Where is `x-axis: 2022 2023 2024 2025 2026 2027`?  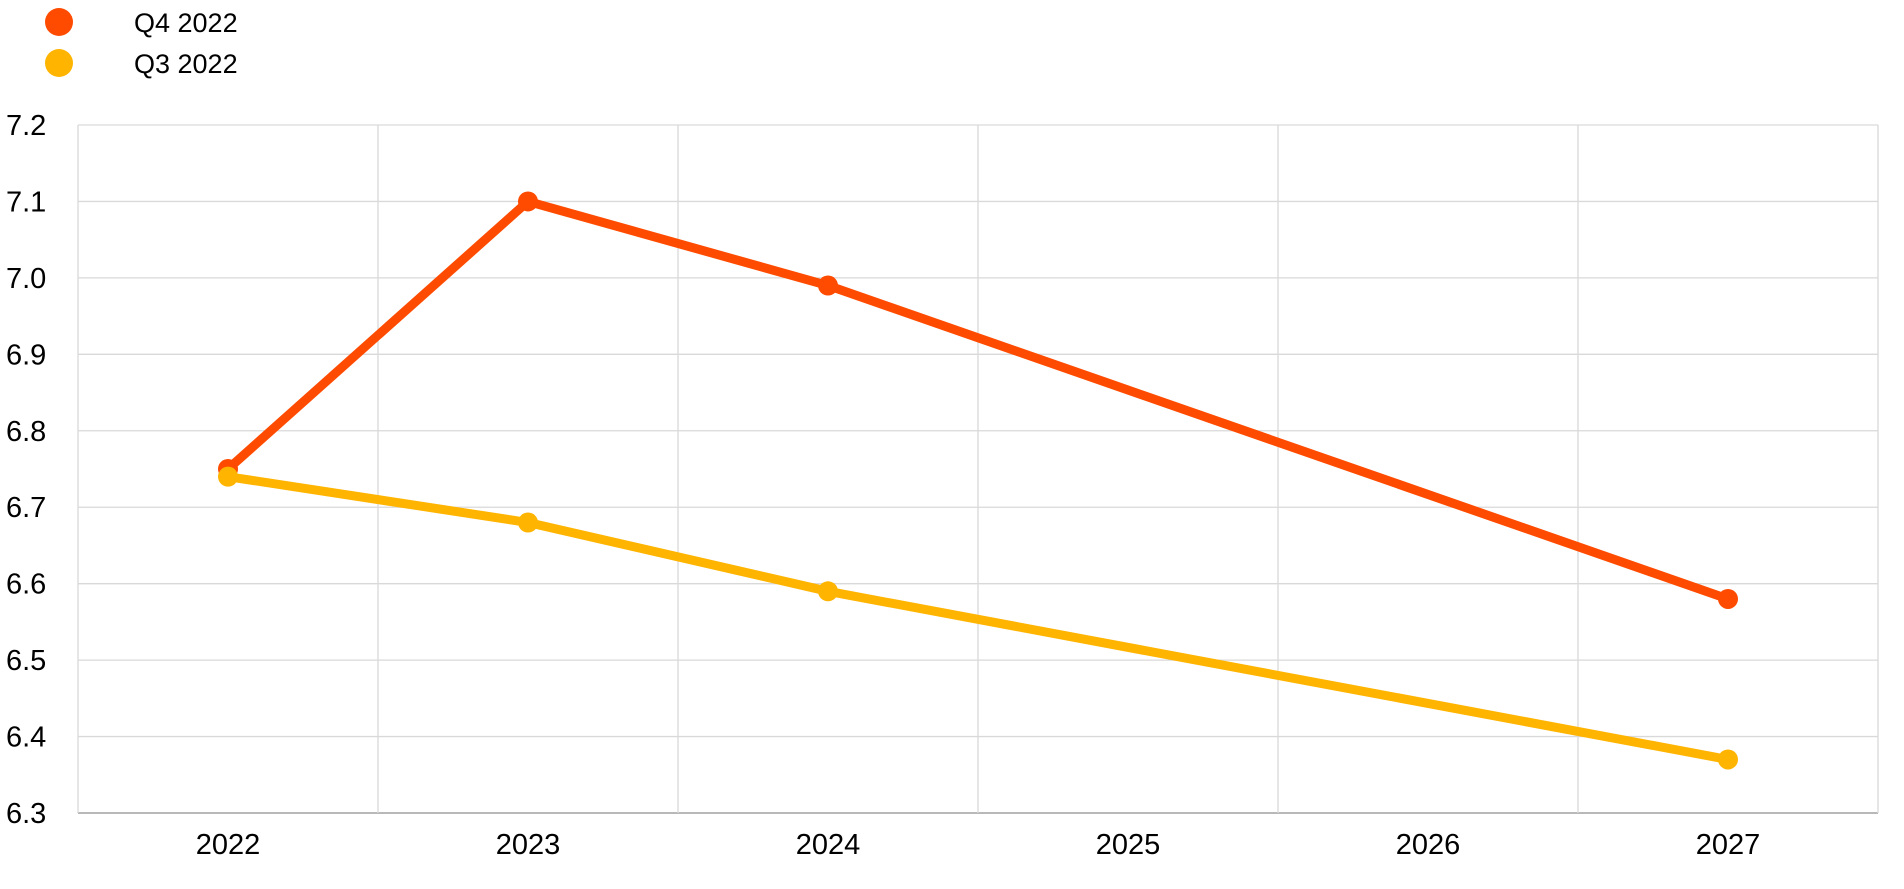 x-axis: 2022 2023 2024 2025 2026 2027 is located at coordinates (978, 845).